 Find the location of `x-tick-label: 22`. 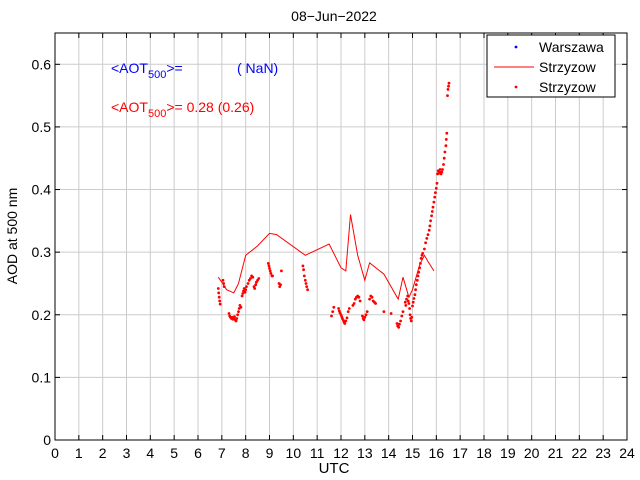

x-tick-label: 22 is located at coordinates (580, 453).